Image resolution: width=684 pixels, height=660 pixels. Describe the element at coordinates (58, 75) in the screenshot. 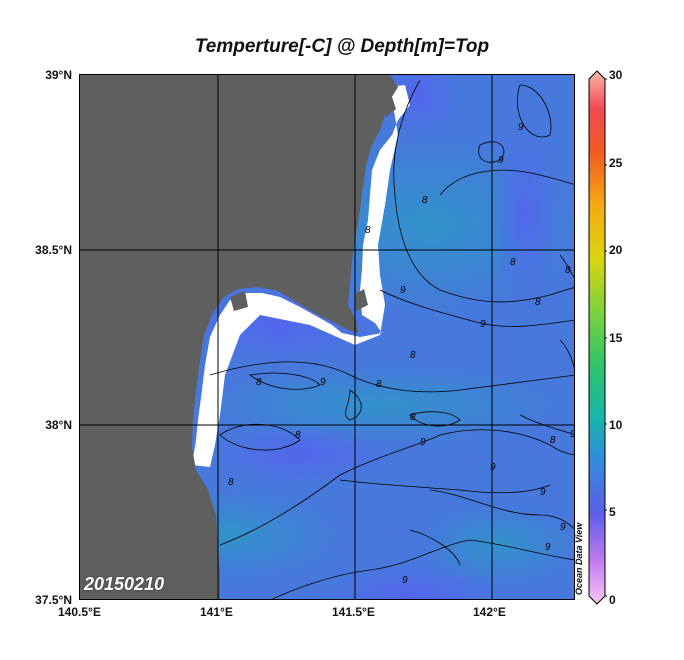

I see `lat-label-39: 39°N` at that location.